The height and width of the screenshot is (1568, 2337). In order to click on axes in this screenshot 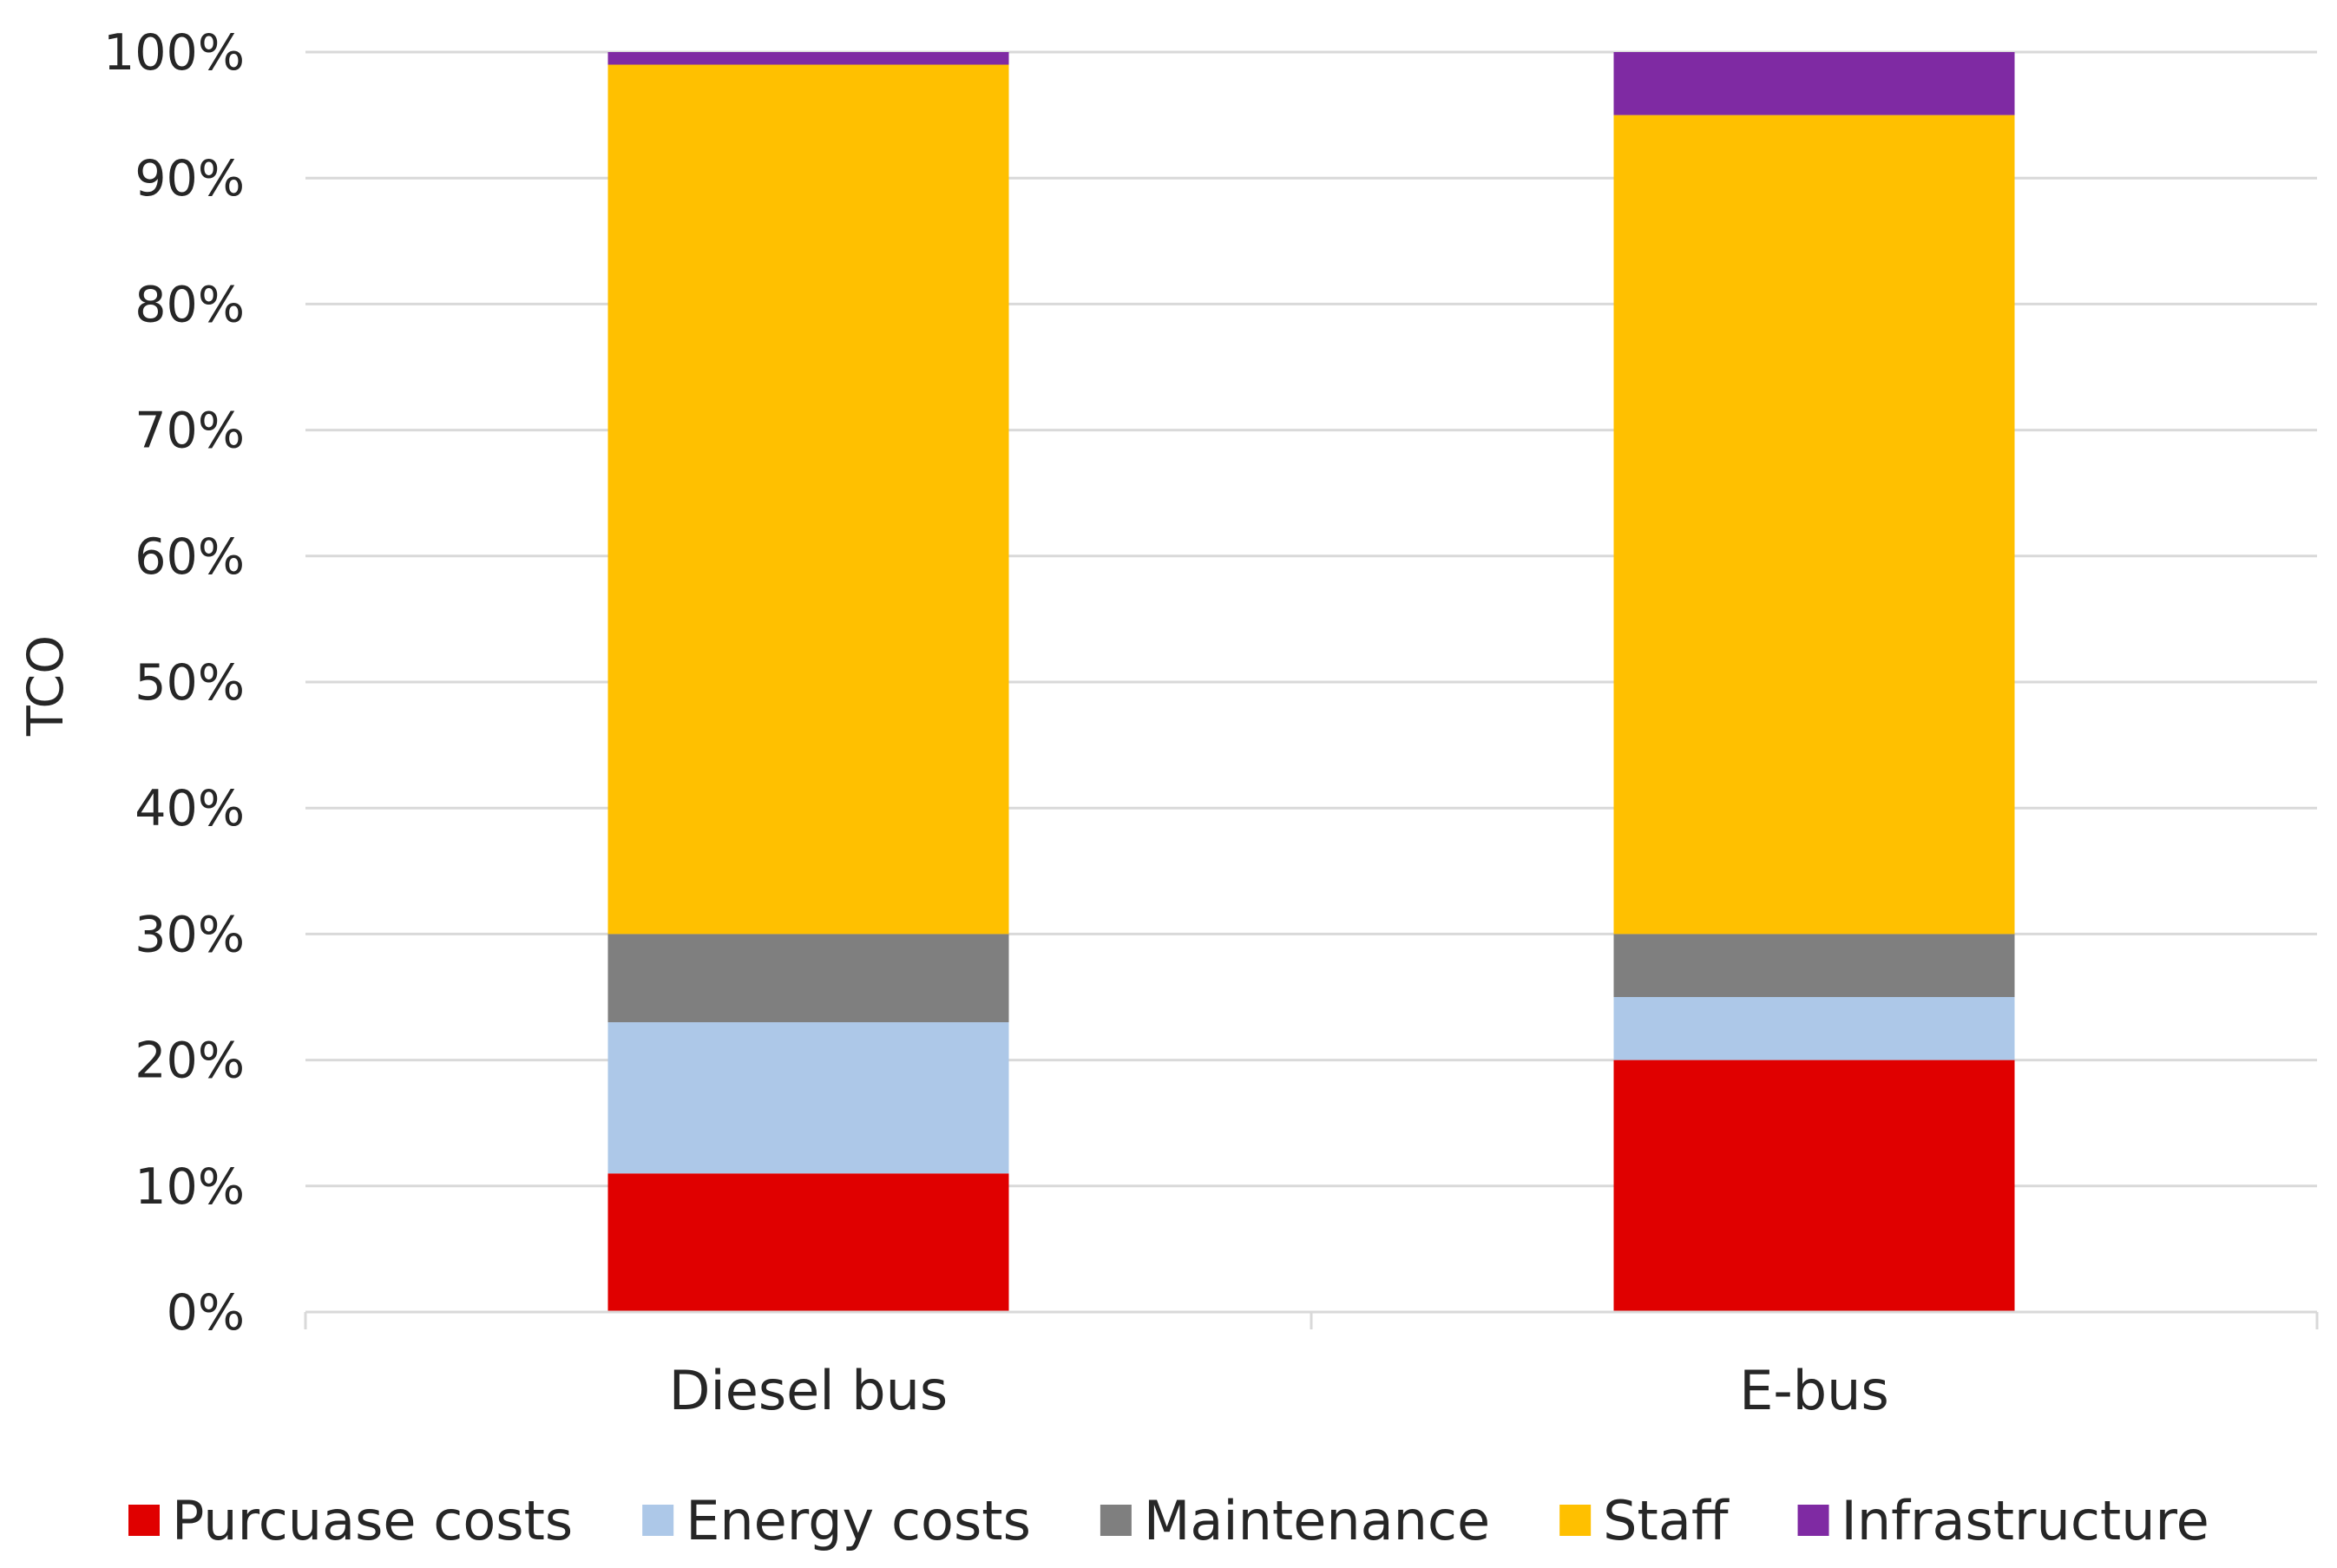, I will do `click(1311, 1319)`.